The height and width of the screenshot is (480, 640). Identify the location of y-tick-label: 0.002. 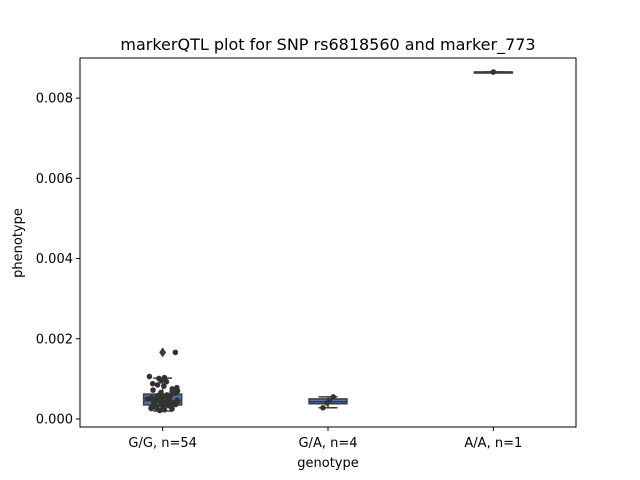
(54, 339).